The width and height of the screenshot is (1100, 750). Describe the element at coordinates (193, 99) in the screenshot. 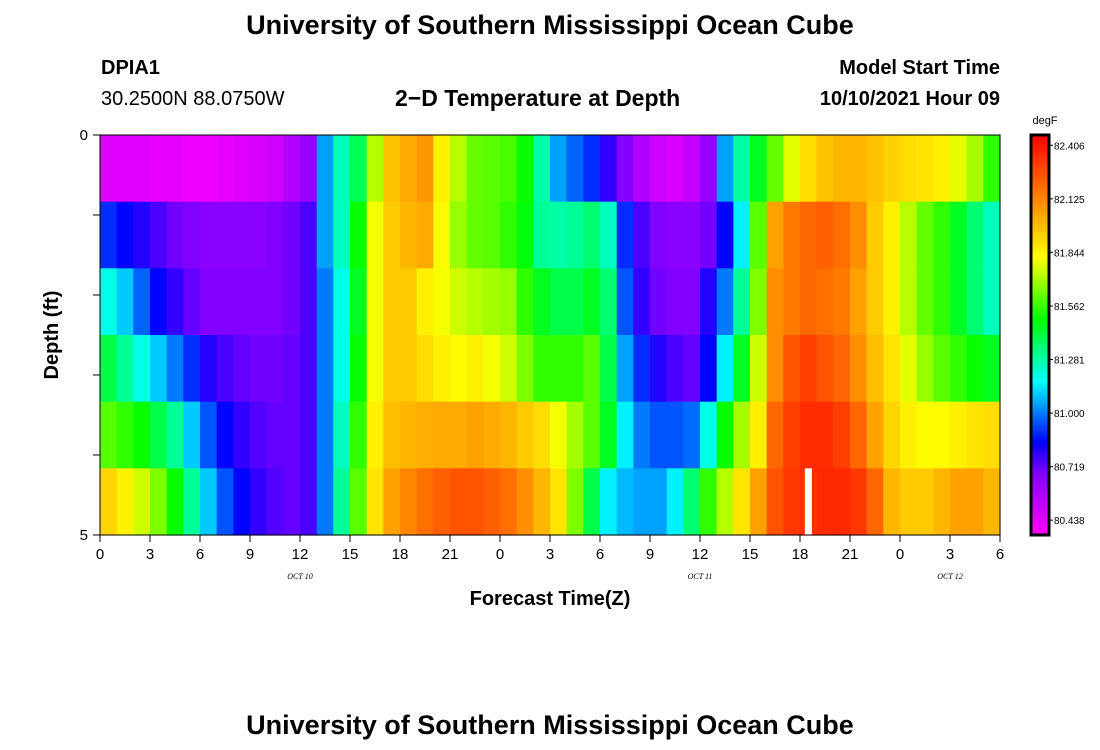

I see `station-coordinates: 30.2500N 88.0750W` at that location.